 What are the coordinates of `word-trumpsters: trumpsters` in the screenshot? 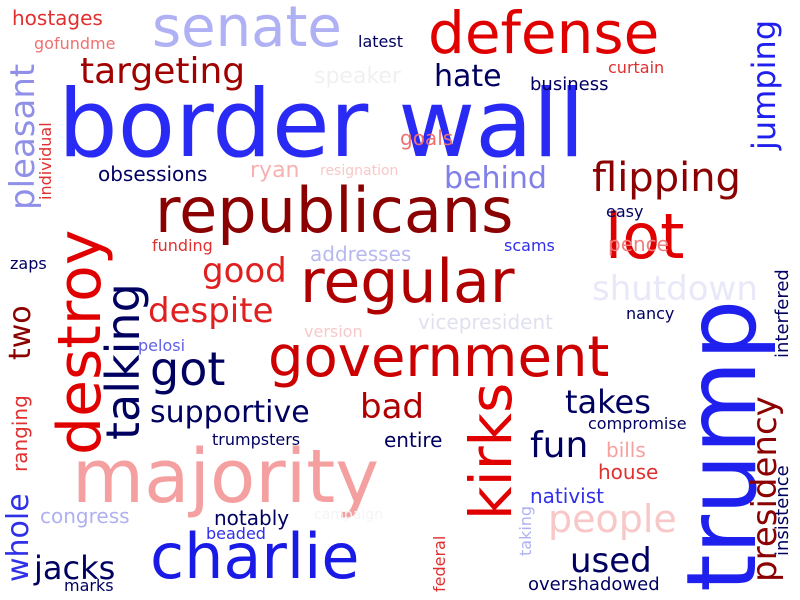 It's located at (256, 439).